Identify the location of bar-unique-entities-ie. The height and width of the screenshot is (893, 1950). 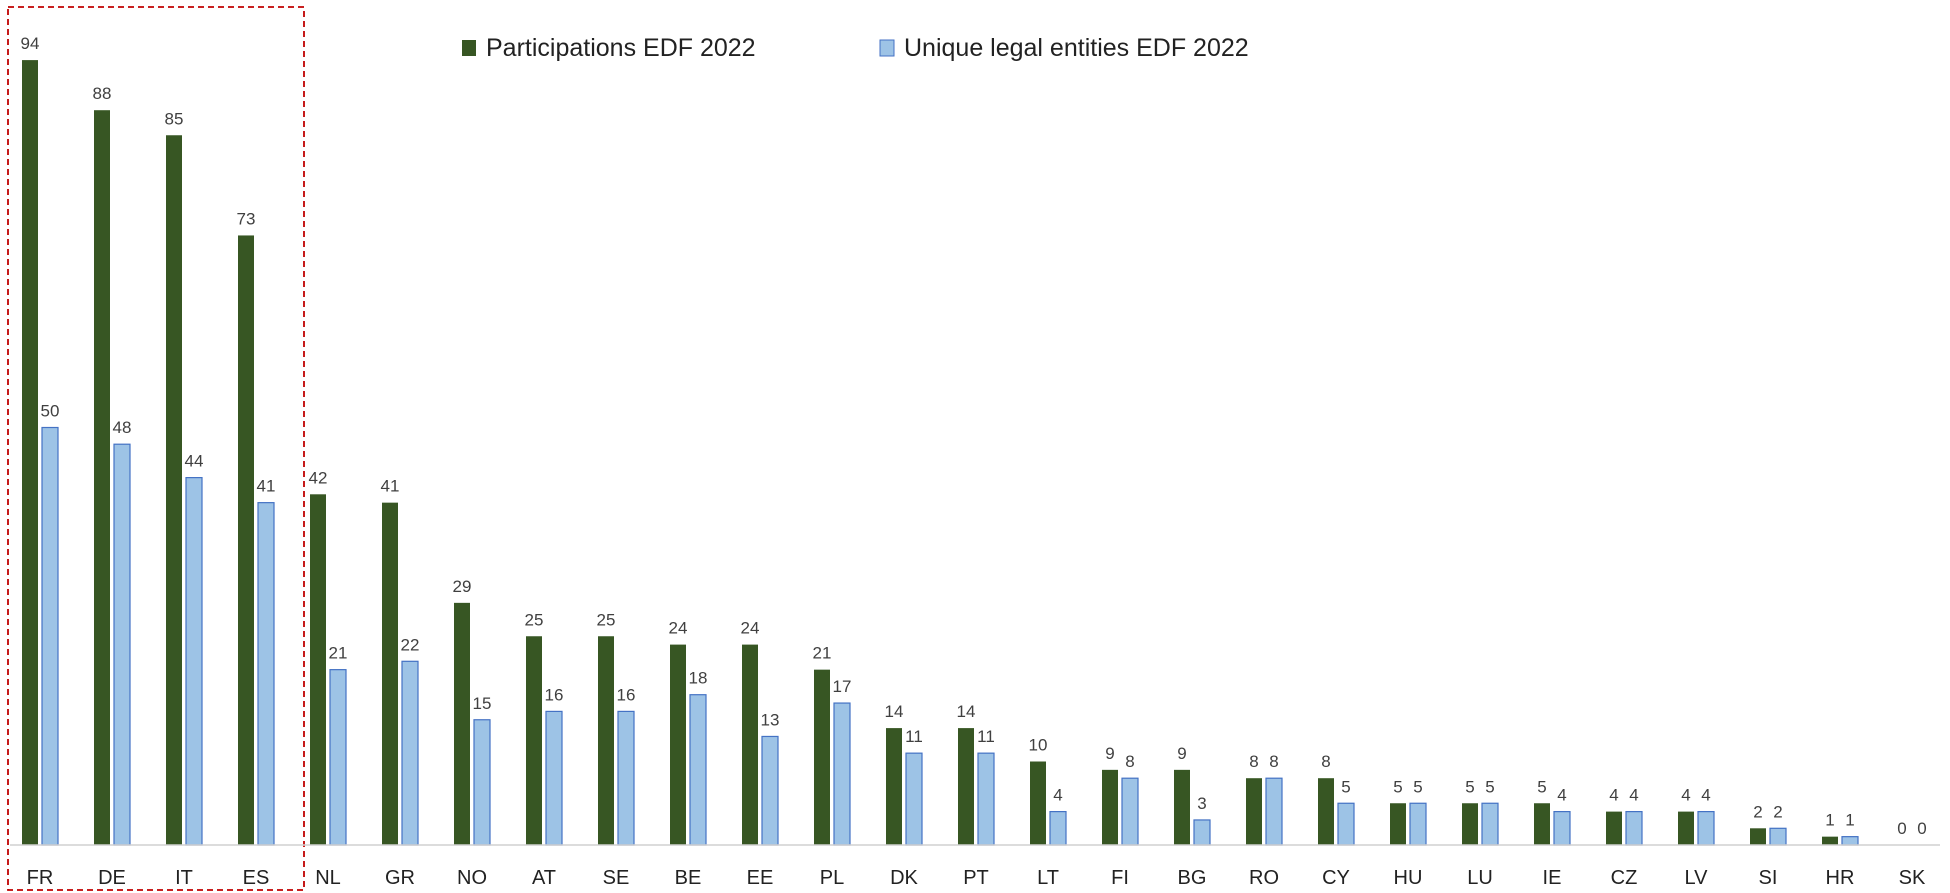
(1562, 828).